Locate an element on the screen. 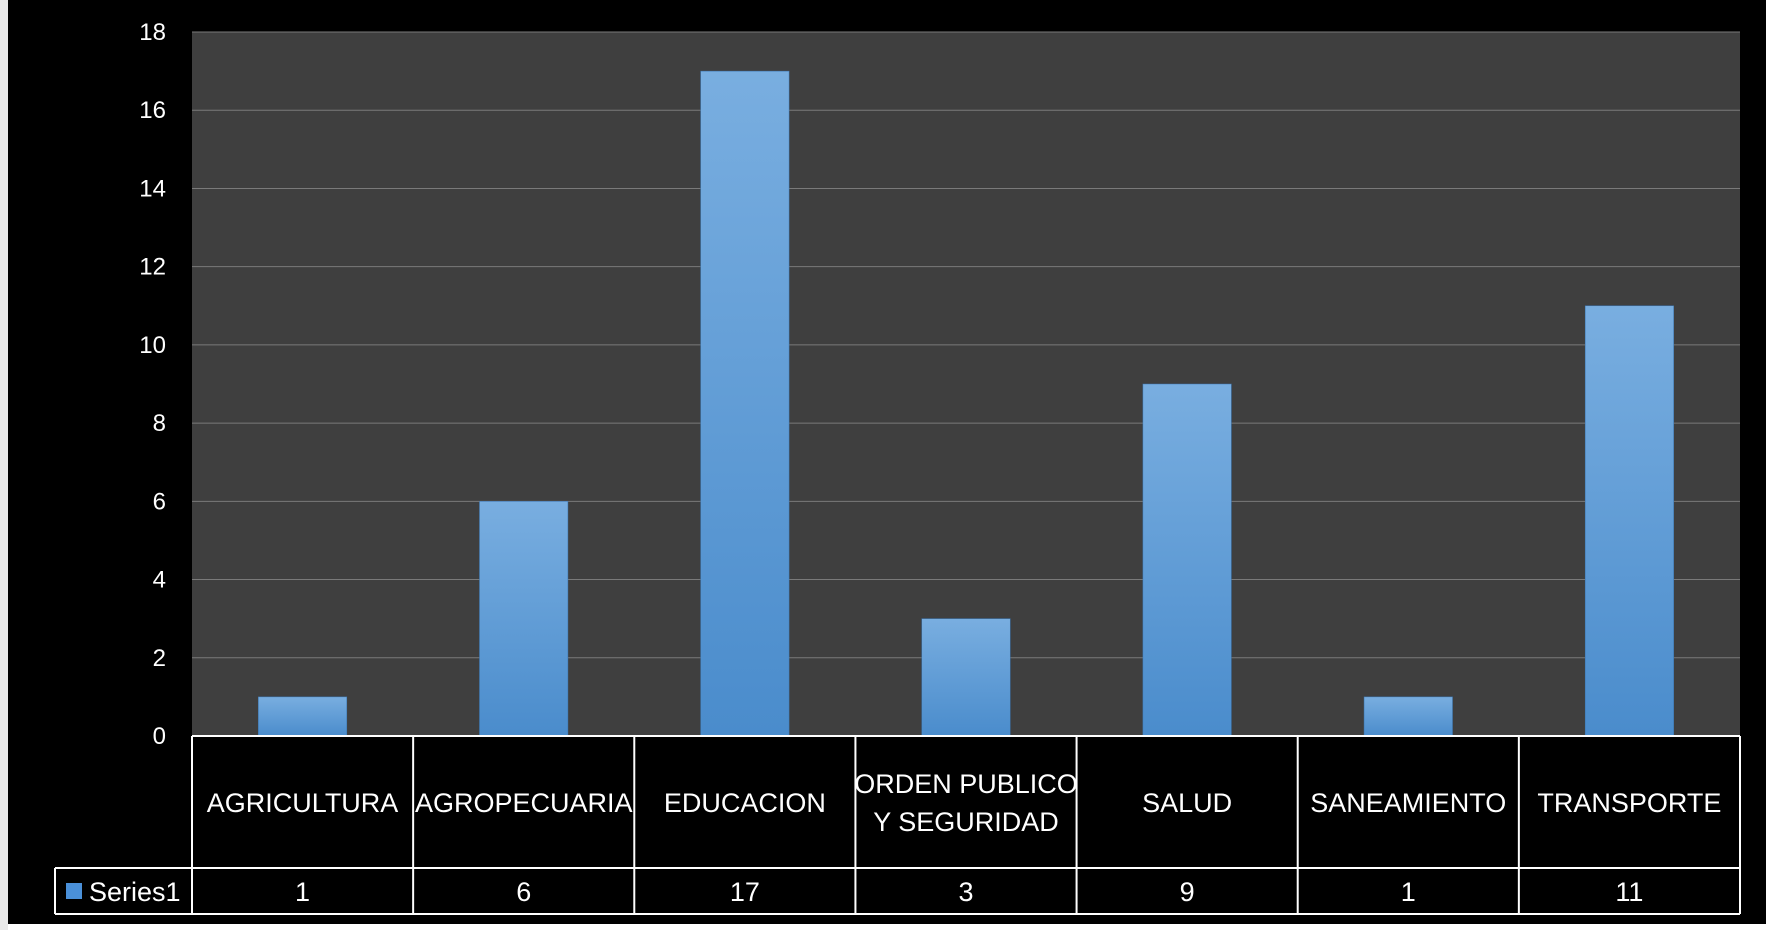 The width and height of the screenshot is (1772, 930). legend-key is located at coordinates (74, 891).